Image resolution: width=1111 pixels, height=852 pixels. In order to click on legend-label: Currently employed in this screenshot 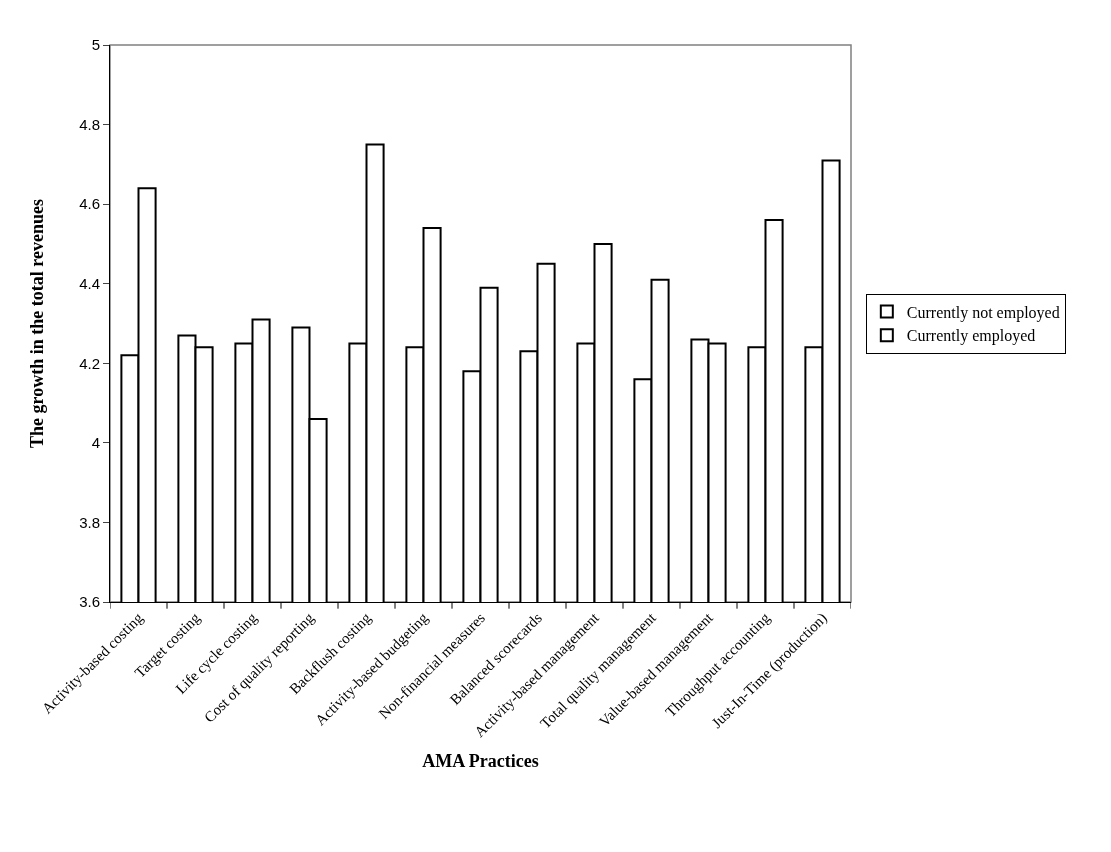, I will do `click(971, 336)`.